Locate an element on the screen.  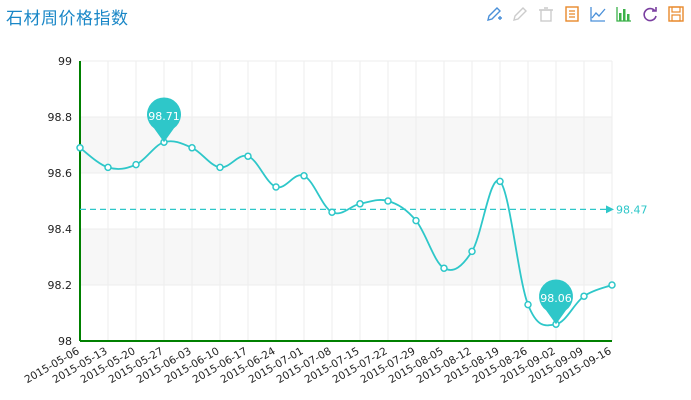
data-view-button is located at coordinates (572, 14).